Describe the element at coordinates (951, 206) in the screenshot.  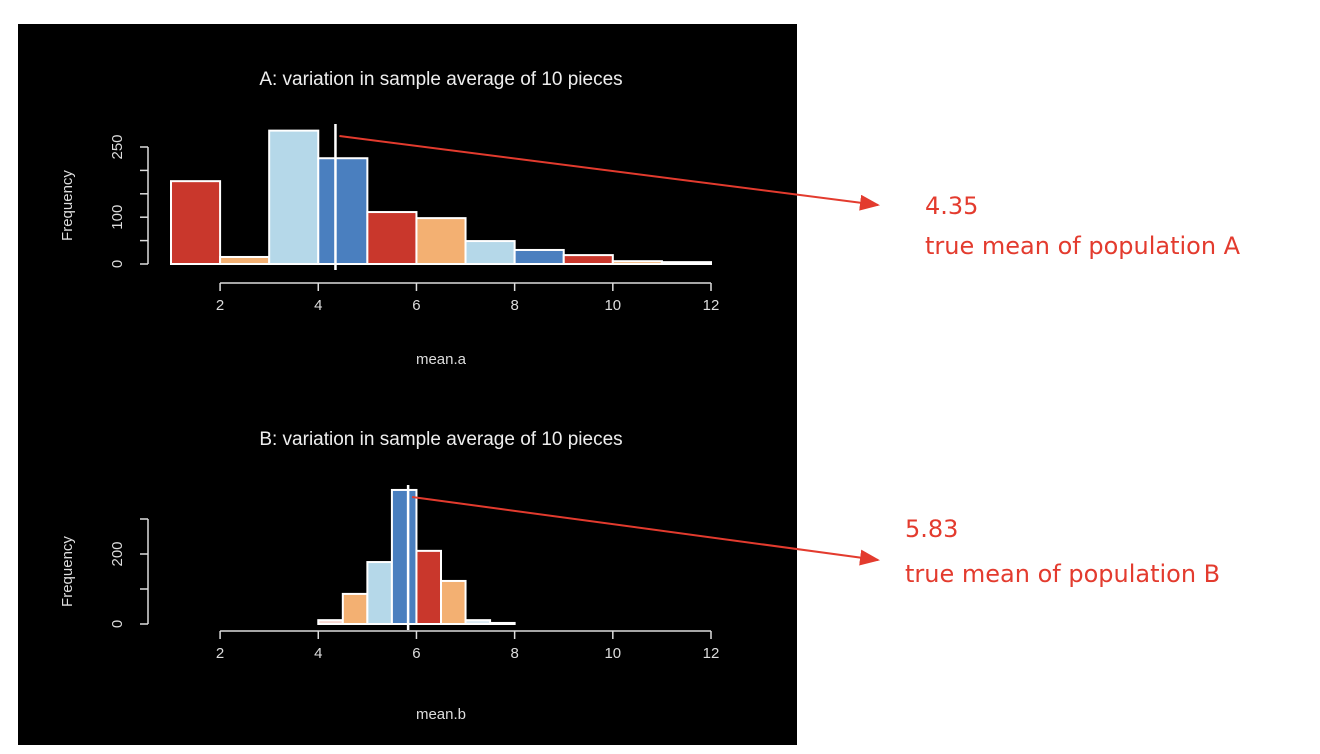
I see `annotation-value: 4.35` at that location.